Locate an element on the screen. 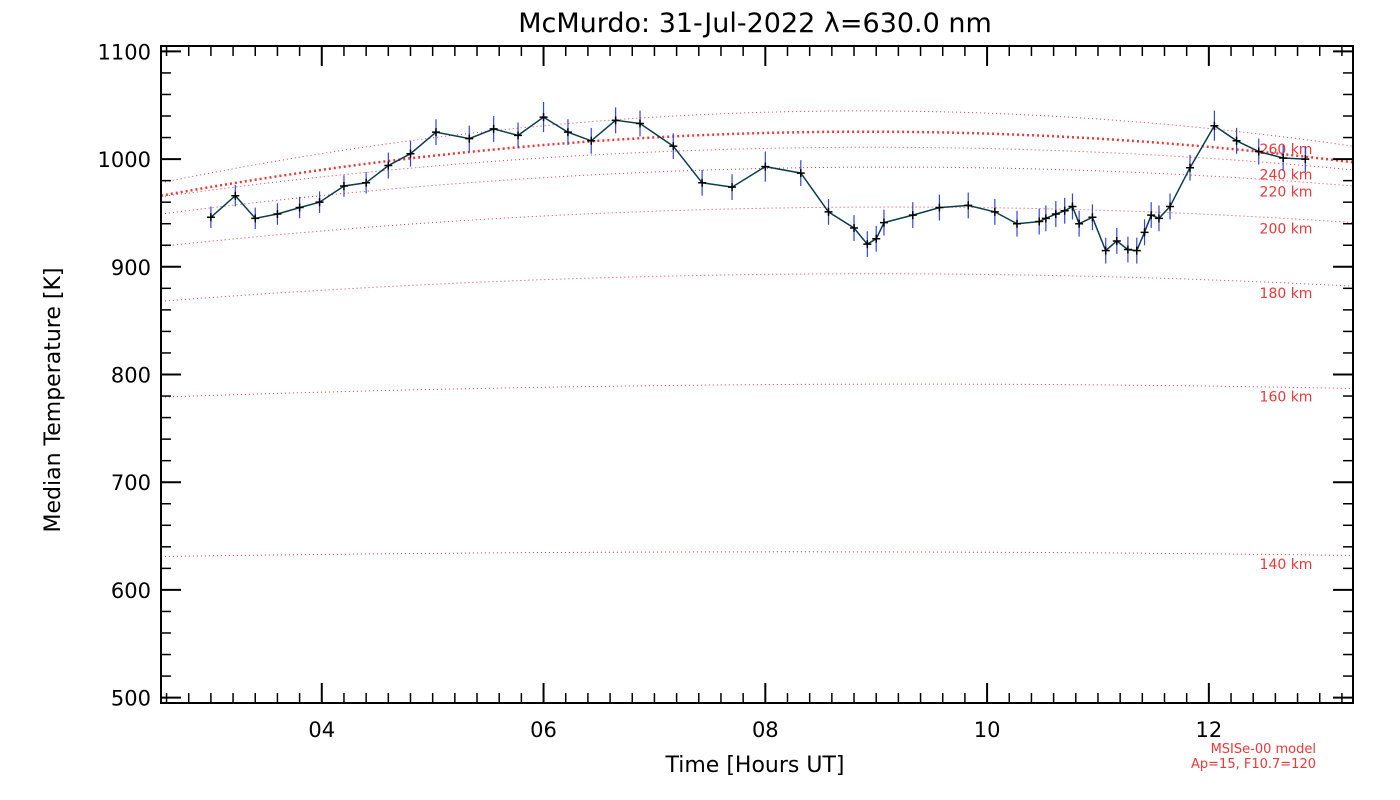 Image resolution: width=1400 pixels, height=800 pixels. y-tick-label: 500 is located at coordinates (131, 699).